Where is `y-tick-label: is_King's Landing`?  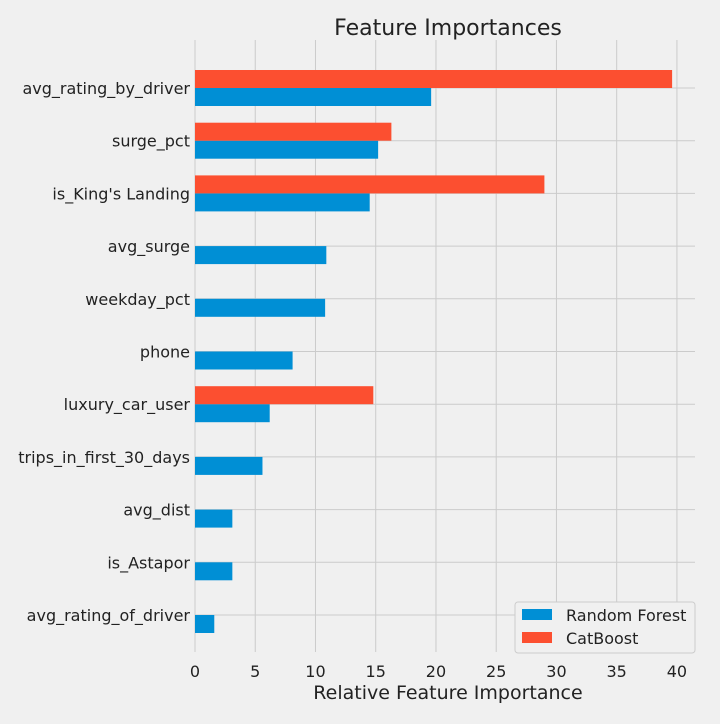 y-tick-label: is_King's Landing is located at coordinates (121, 194).